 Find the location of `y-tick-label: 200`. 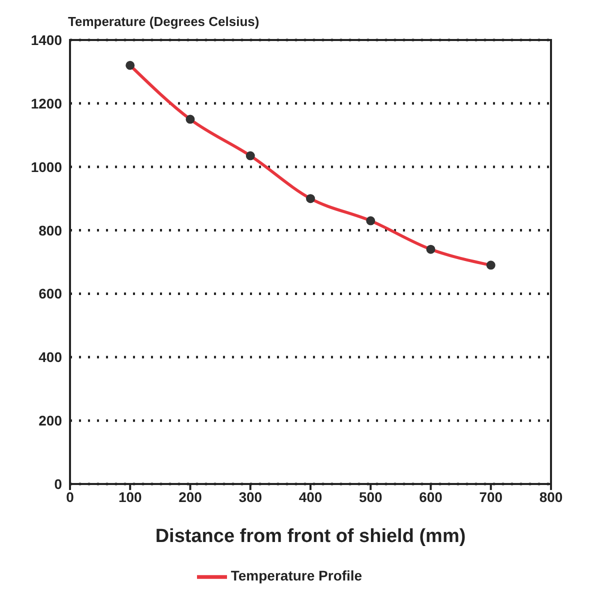

y-tick-label: 200 is located at coordinates (50, 420).